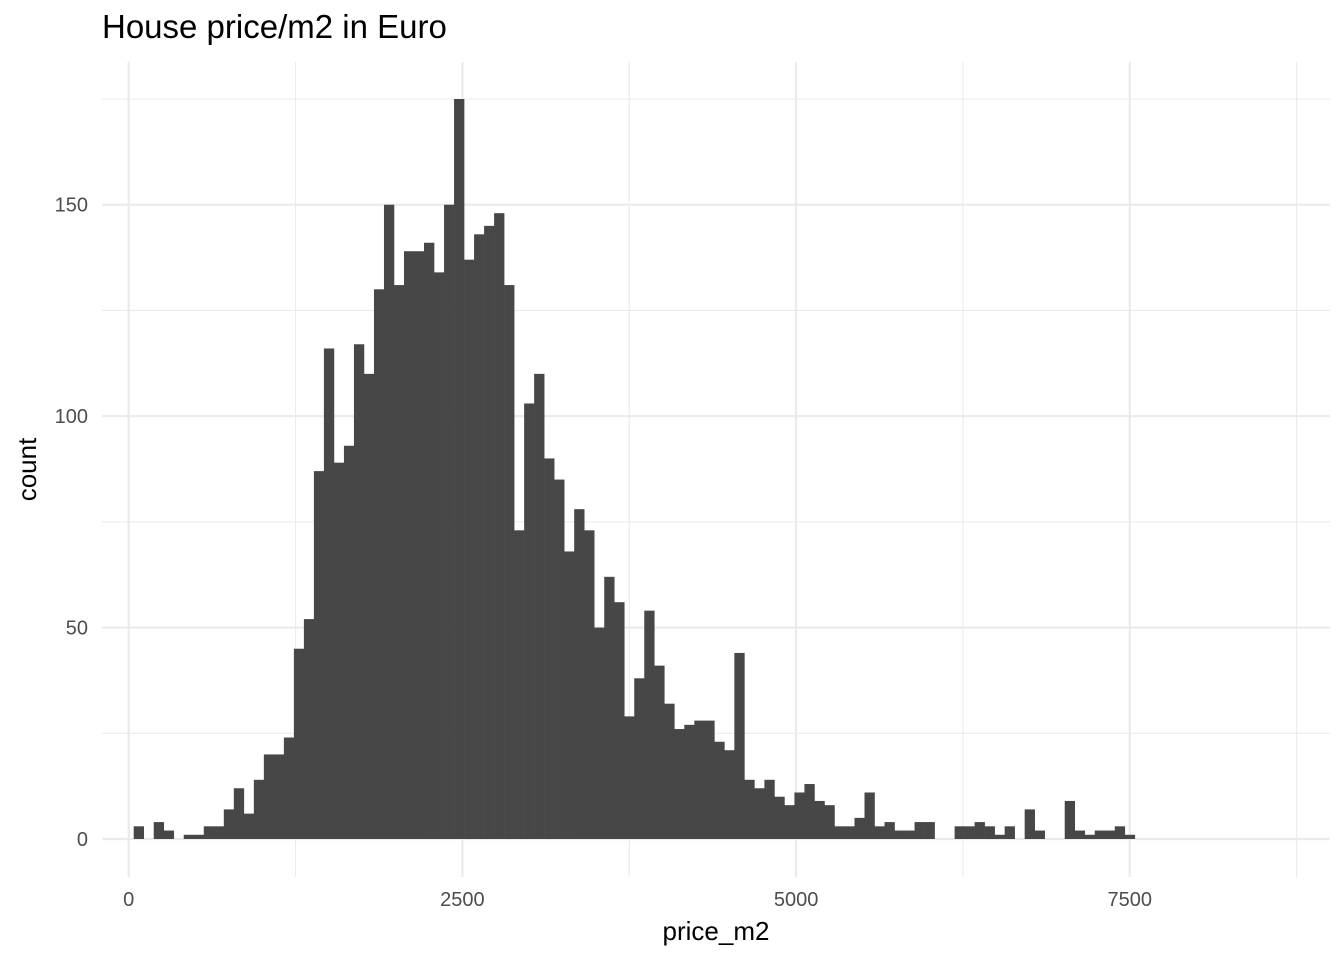  I want to click on x-tick-label: 0, so click(128, 900).